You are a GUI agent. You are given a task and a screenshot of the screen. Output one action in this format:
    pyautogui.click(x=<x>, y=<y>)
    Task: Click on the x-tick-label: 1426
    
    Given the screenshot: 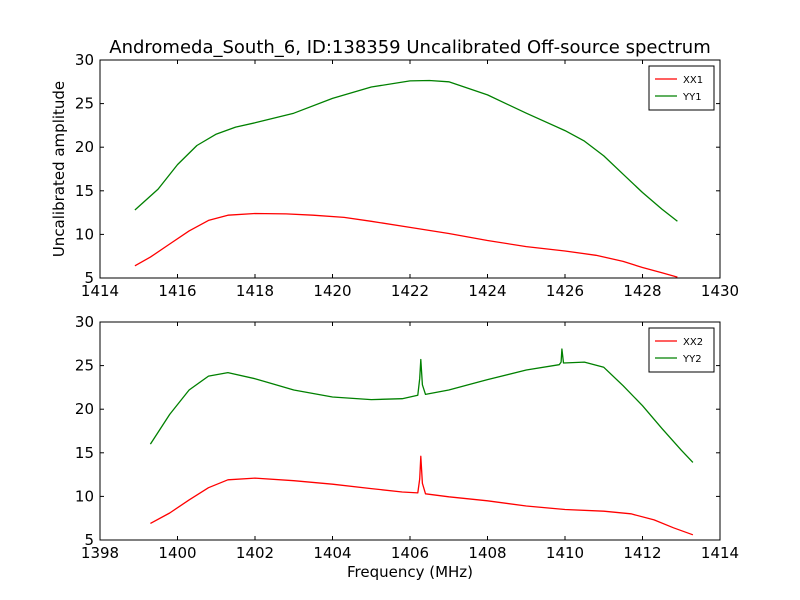 What is the action you would take?
    pyautogui.click(x=565, y=291)
    